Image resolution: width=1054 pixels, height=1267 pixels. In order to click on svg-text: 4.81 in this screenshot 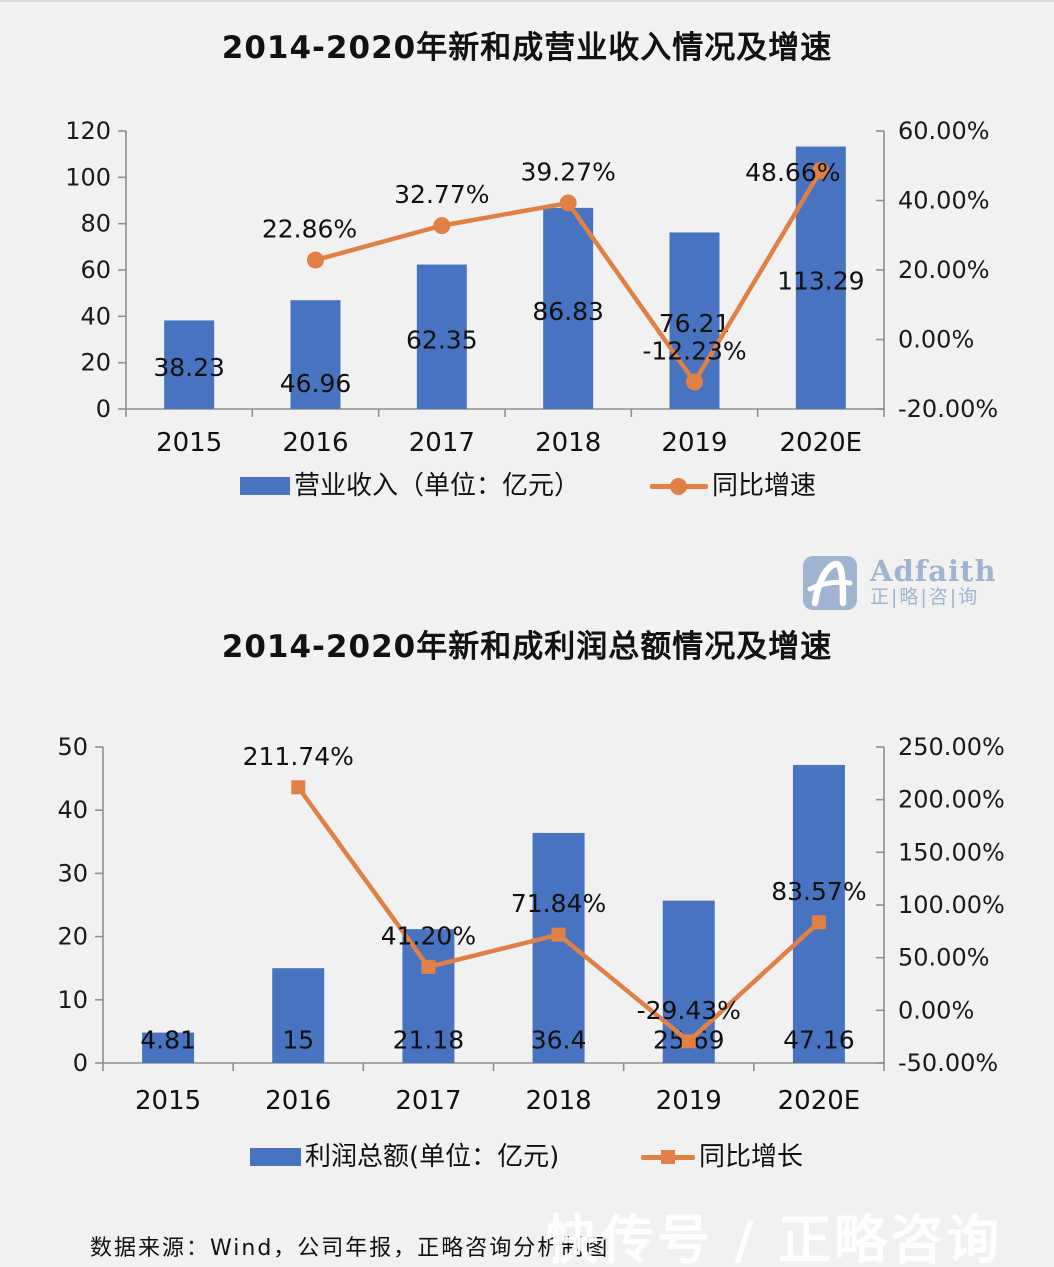, I will do `click(168, 1040)`.